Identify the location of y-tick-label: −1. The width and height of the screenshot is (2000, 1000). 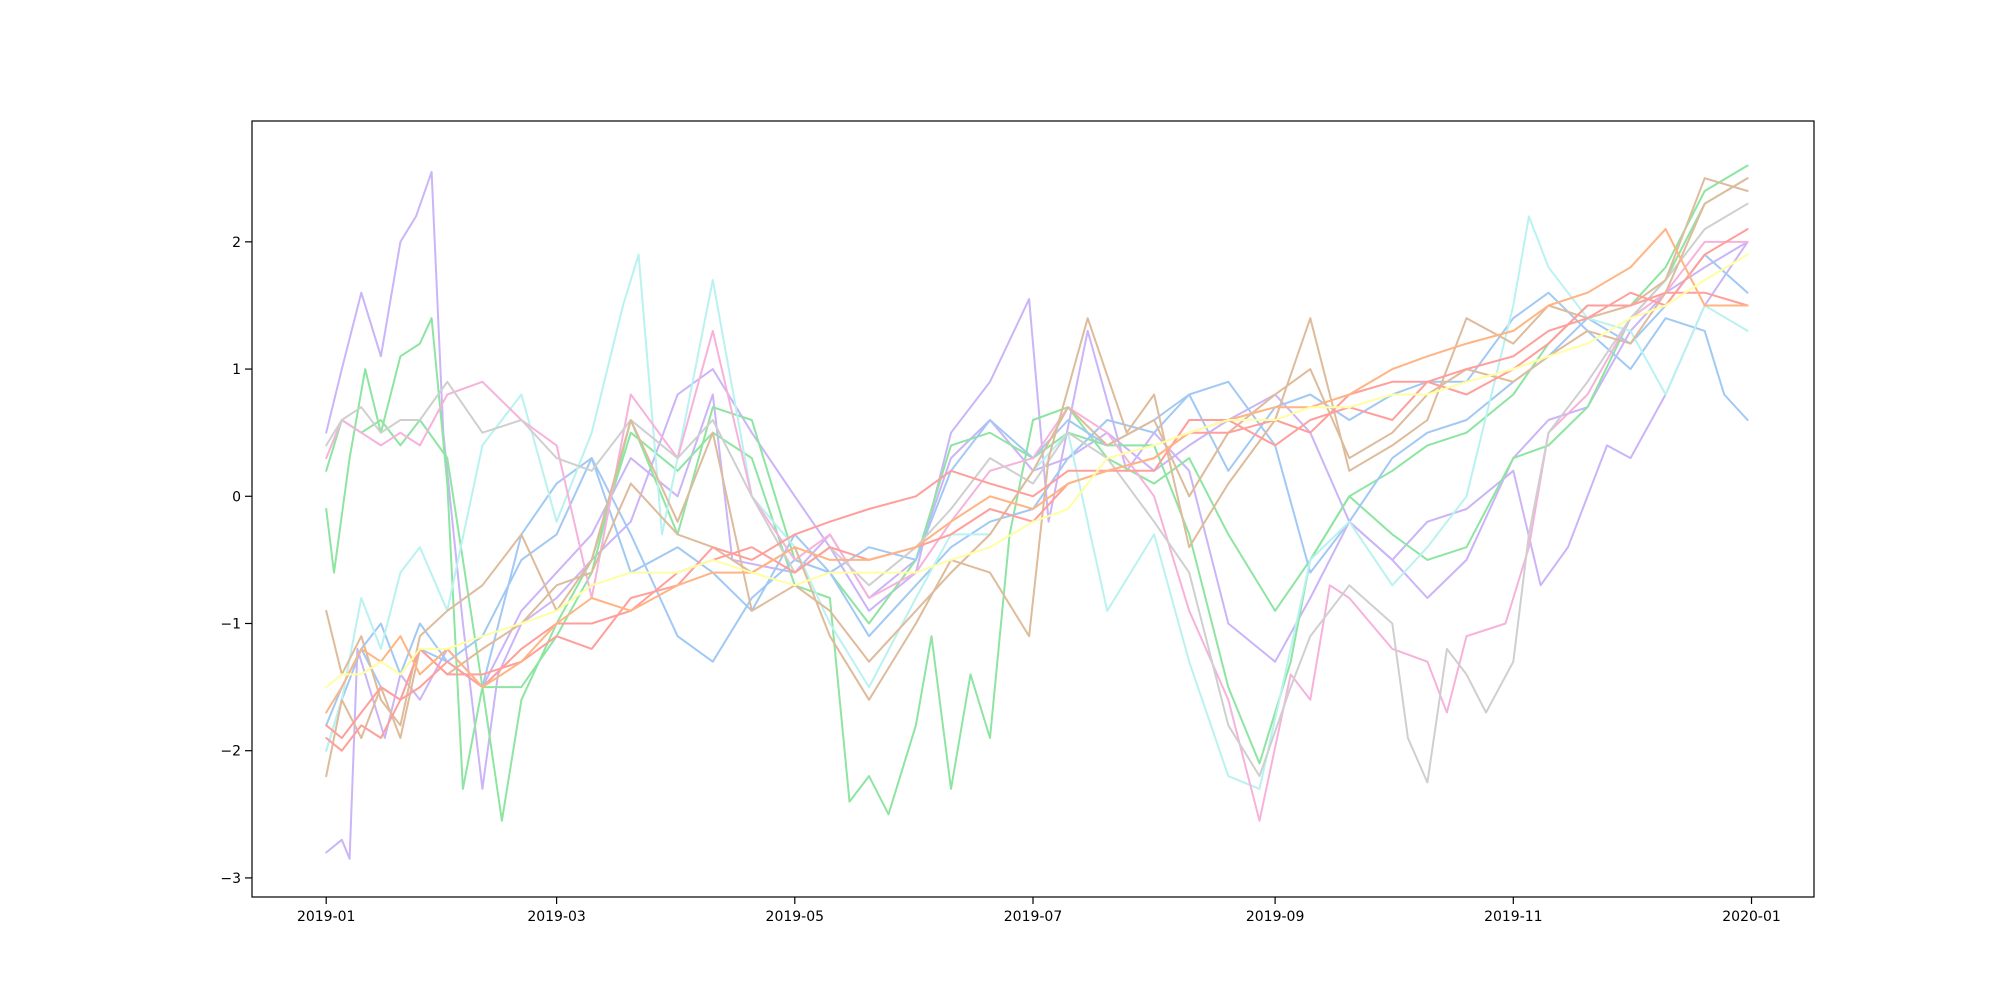
(230, 624).